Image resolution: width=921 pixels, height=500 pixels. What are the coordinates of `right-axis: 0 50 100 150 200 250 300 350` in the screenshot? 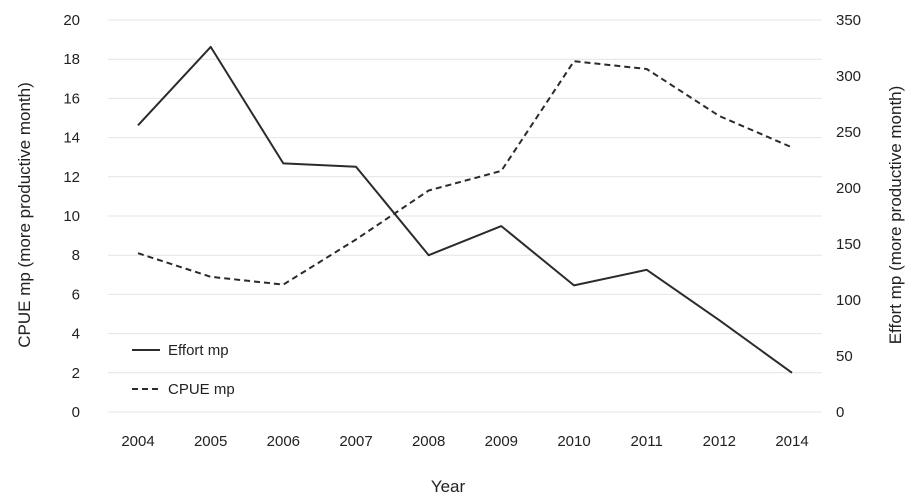 It's located at (848, 216).